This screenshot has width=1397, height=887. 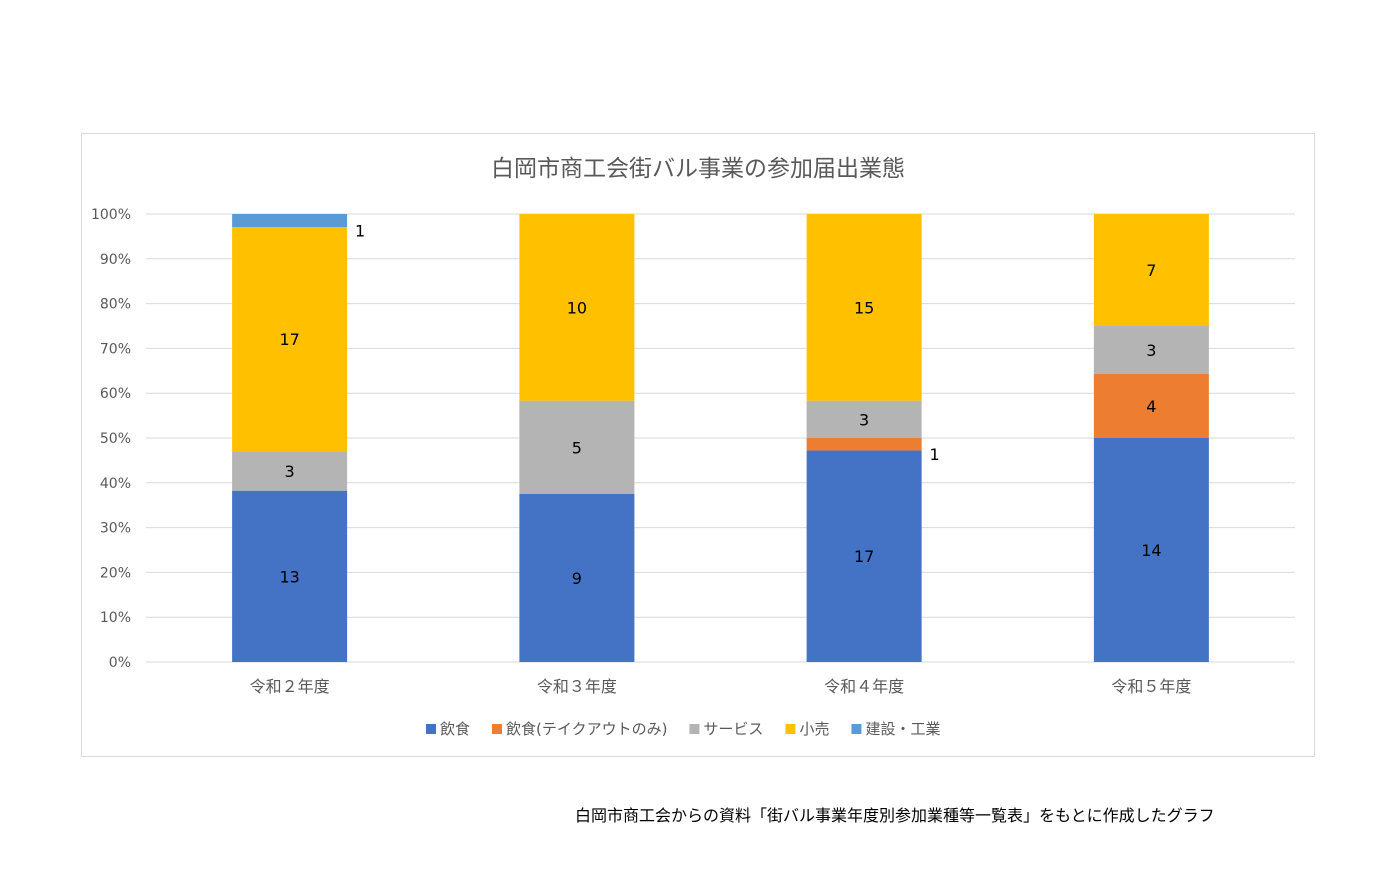 I want to click on y-tick-label: 80%, so click(x=115, y=305).